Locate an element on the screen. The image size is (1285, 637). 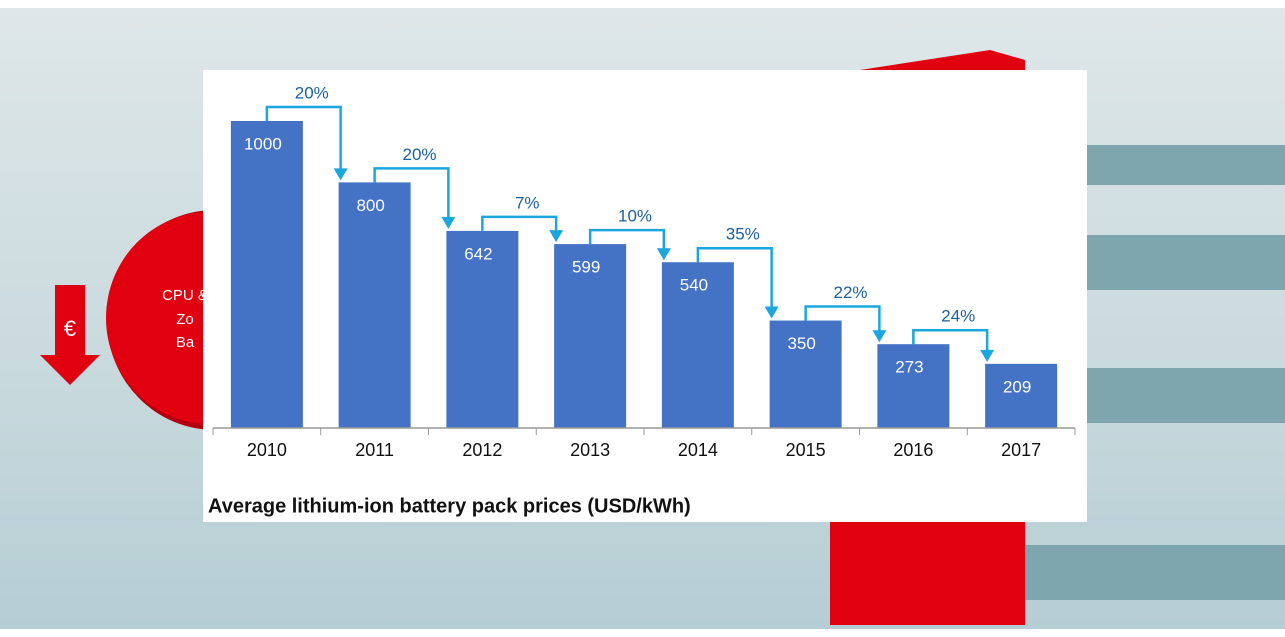
value-label: 642 is located at coordinates (478, 253).